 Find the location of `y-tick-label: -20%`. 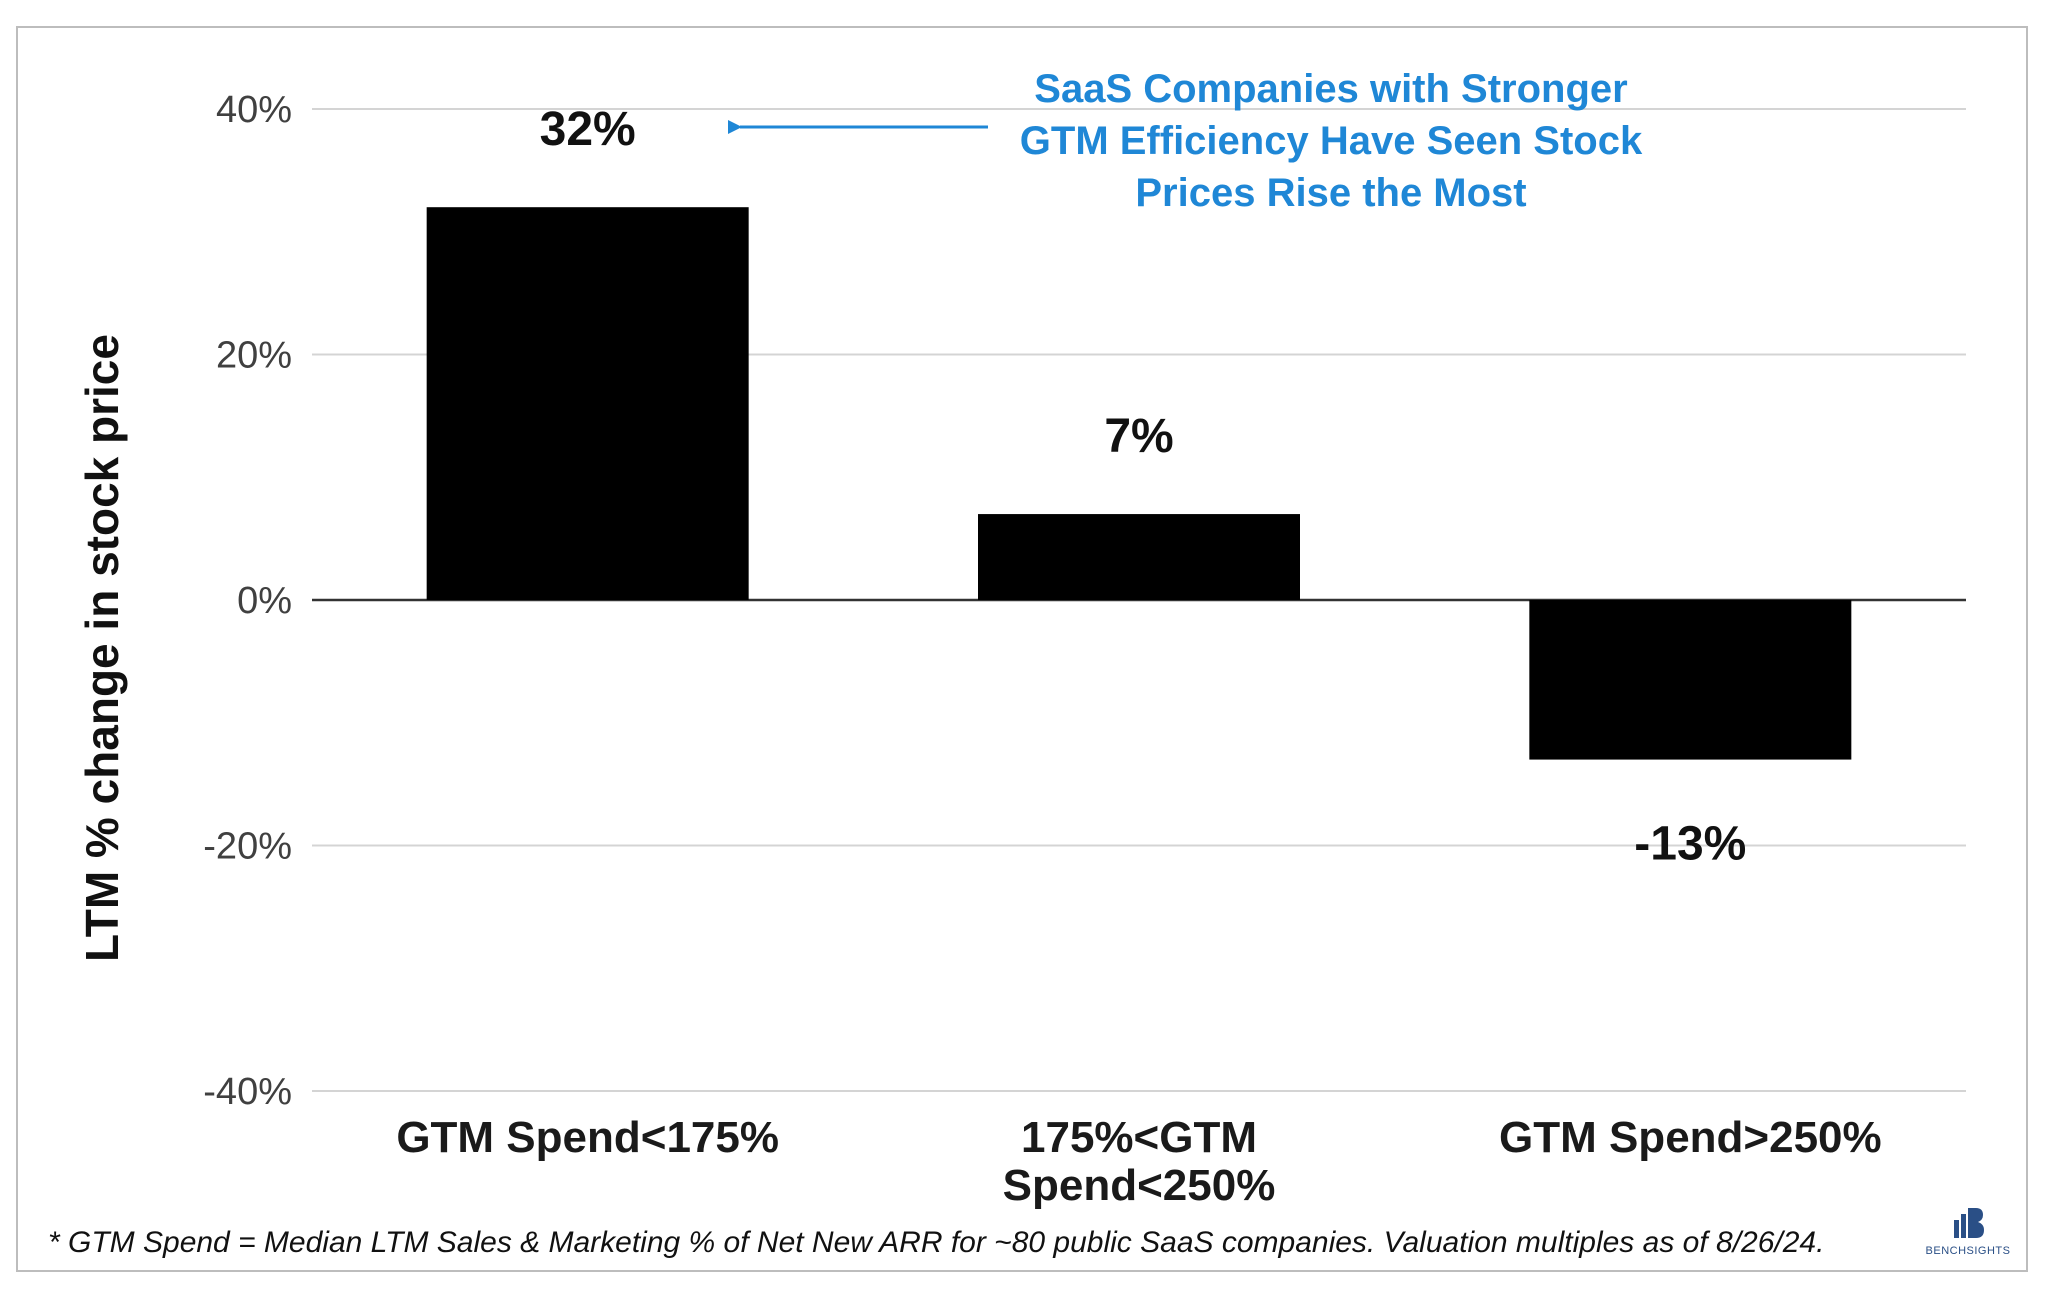

y-tick-label: -20% is located at coordinates (247, 847).